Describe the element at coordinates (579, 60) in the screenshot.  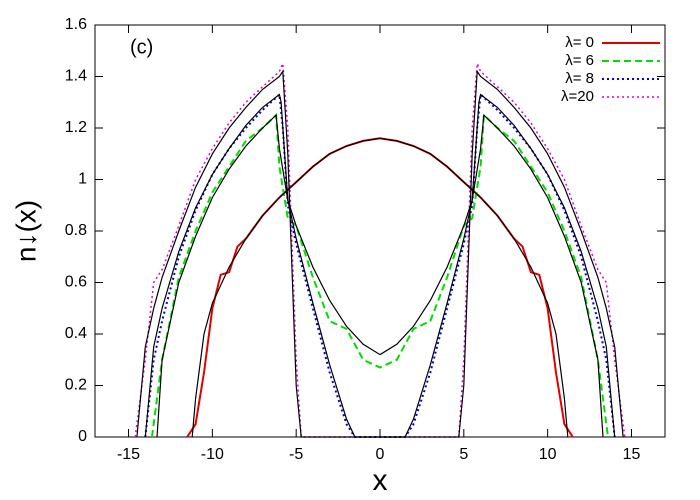
I see `legend-label: λ= 6` at that location.